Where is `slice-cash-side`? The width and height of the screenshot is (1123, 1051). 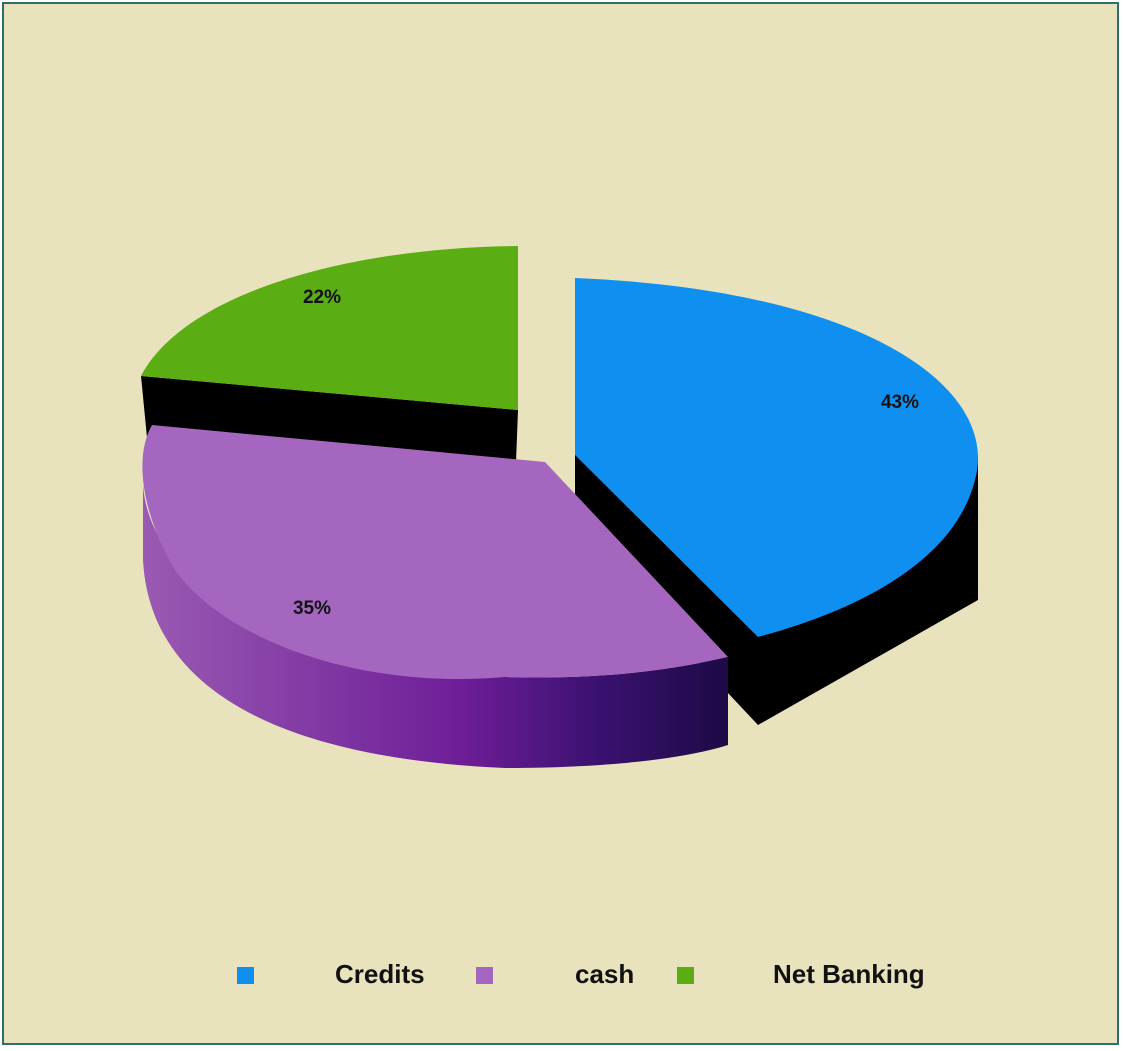
slice-cash-side is located at coordinates (435, 626).